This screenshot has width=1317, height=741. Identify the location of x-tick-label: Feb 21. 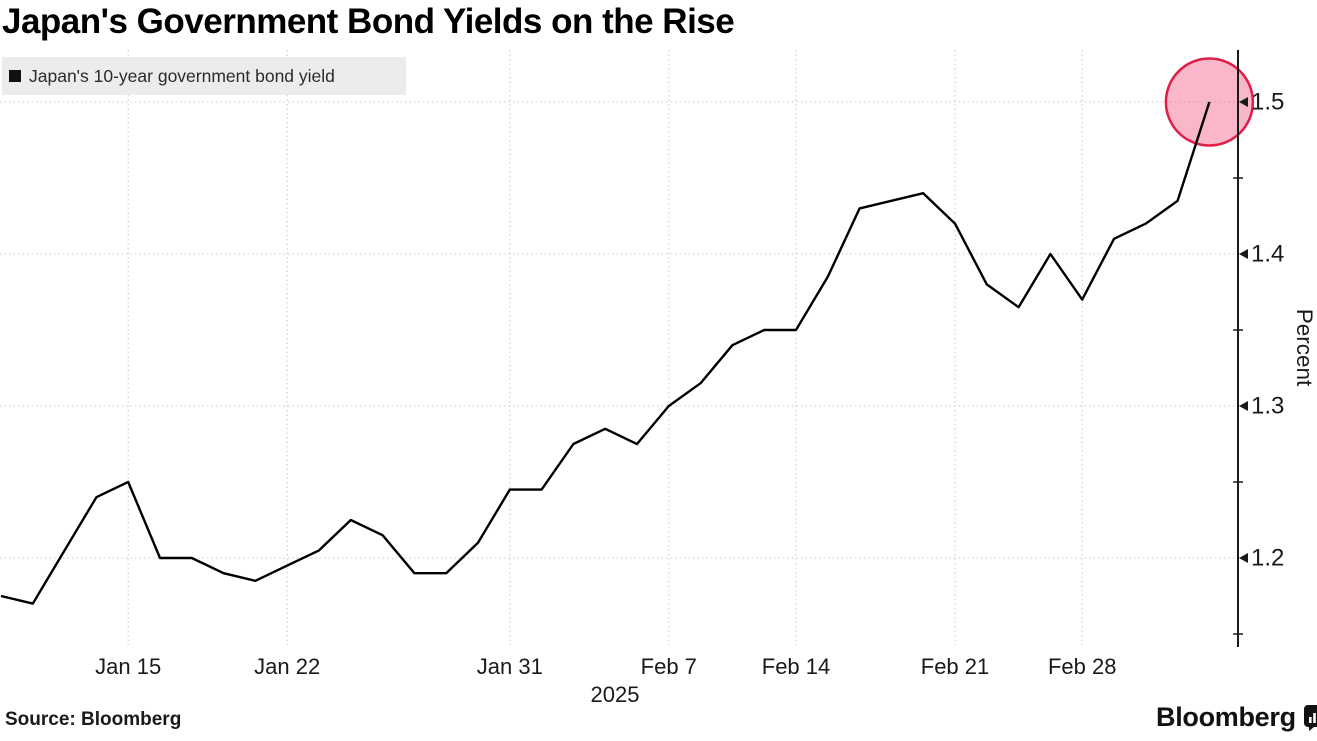
(955, 666).